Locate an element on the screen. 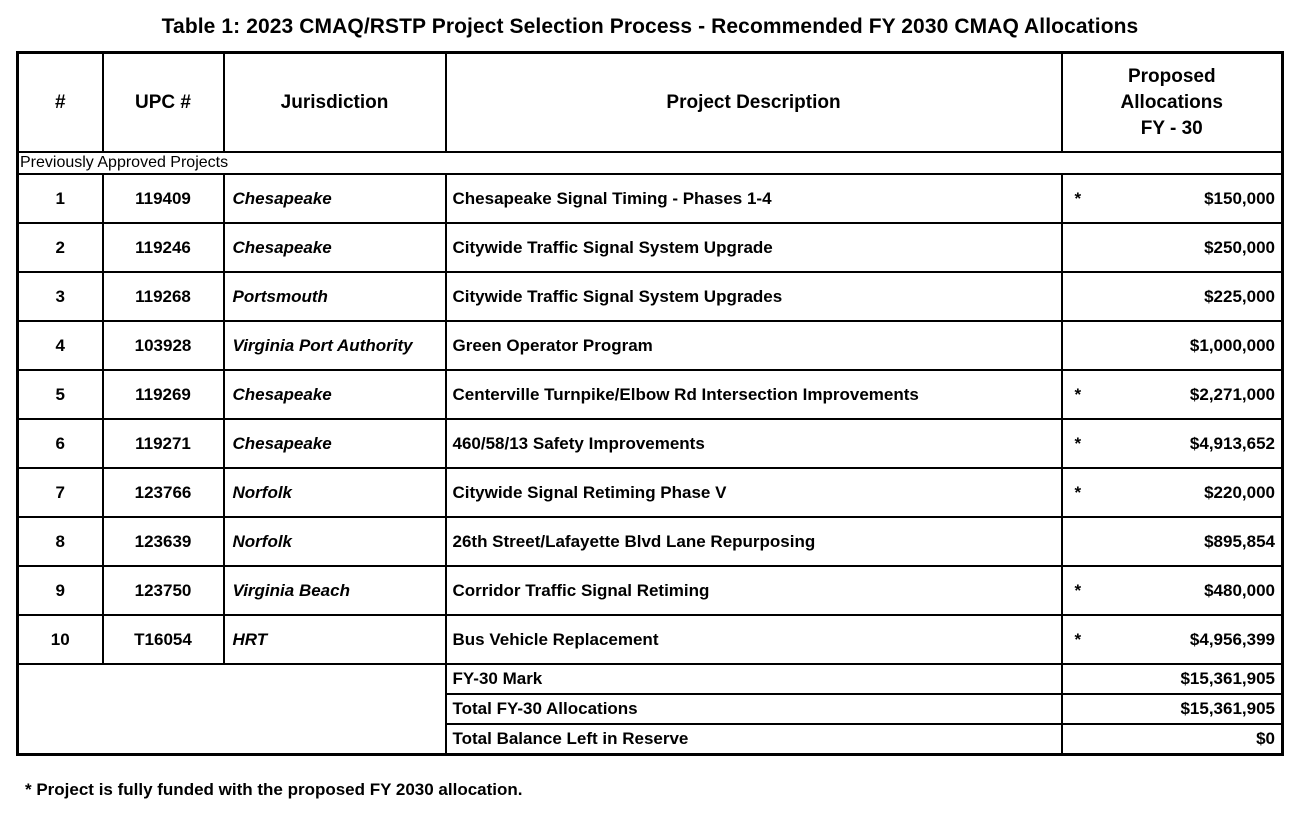 The height and width of the screenshot is (823, 1300). row-number: 7 is located at coordinates (60, 492).